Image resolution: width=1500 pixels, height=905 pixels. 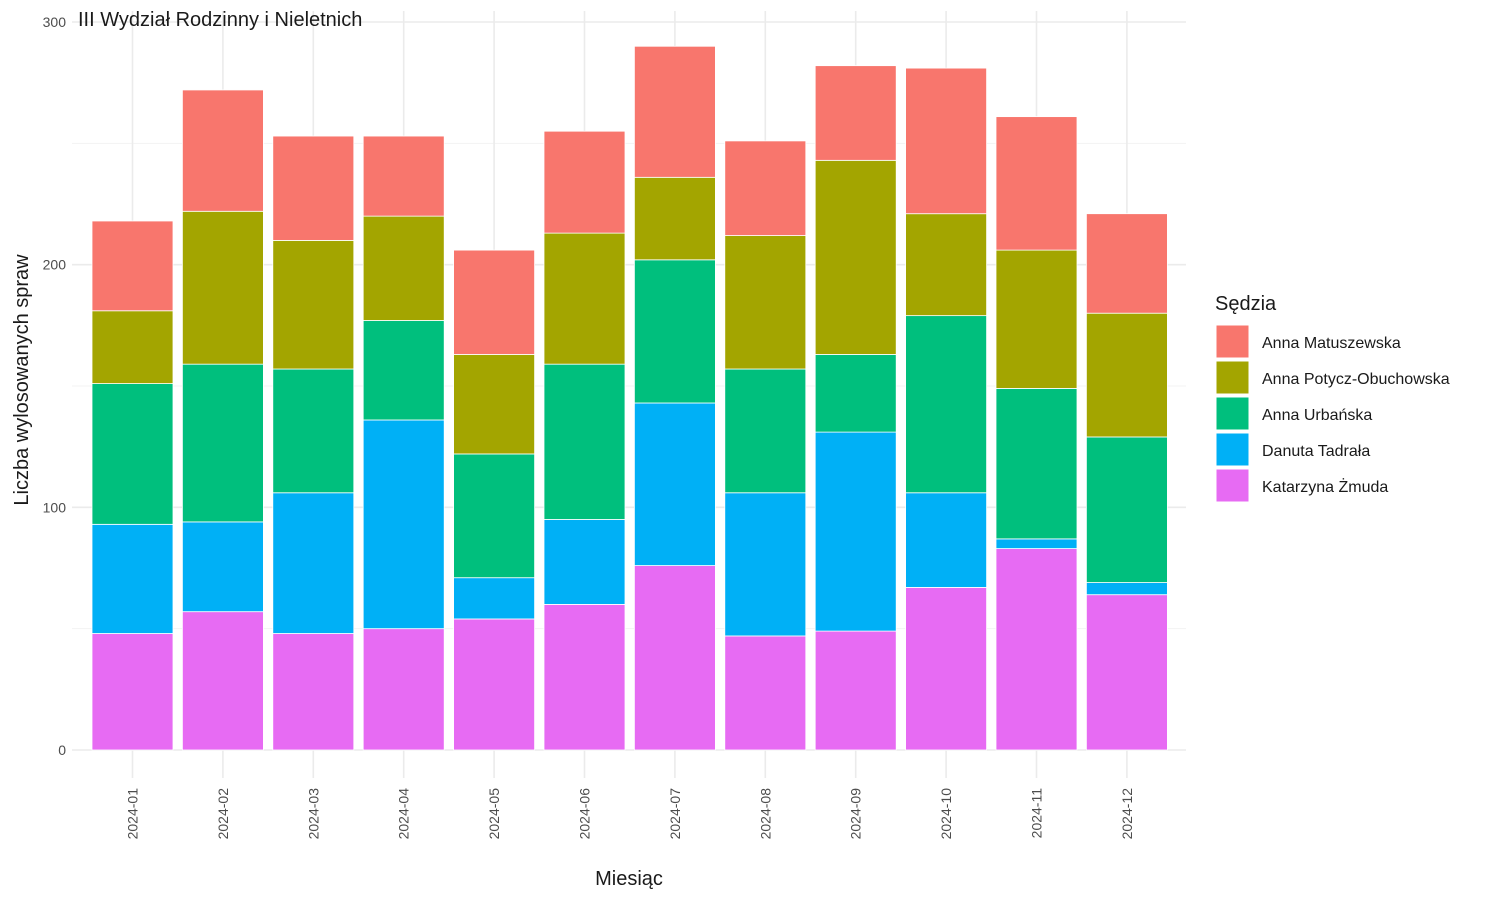 What do you see at coordinates (1316, 451) in the screenshot?
I see `legend-label: Danuta Tadrała` at bounding box center [1316, 451].